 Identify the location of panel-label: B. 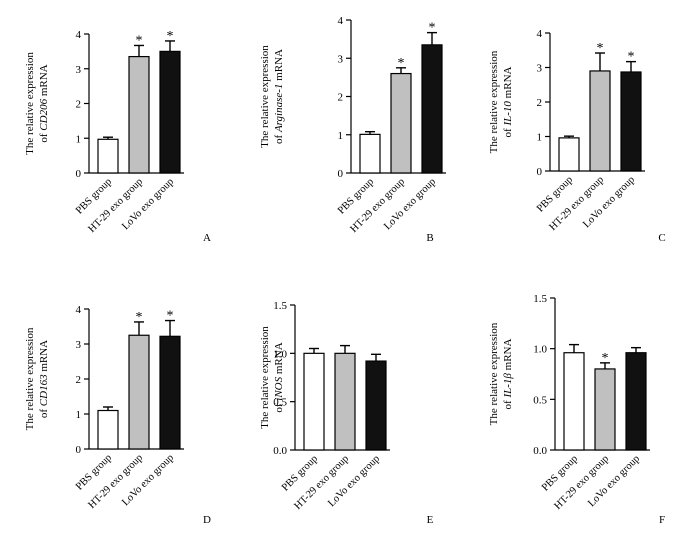
(429, 238).